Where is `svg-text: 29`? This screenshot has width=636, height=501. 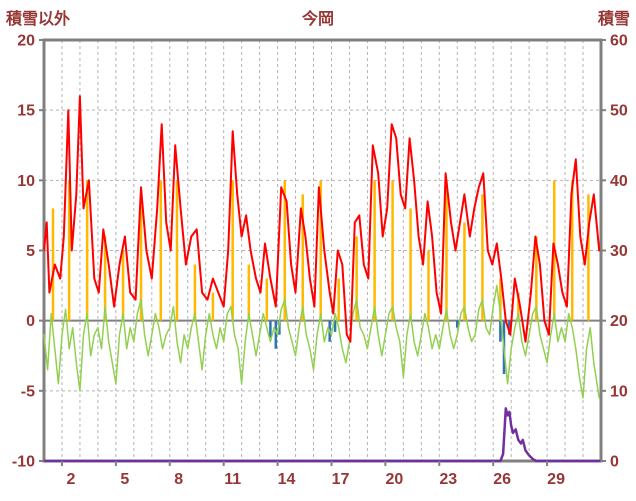 svg-text: 29 is located at coordinates (556, 479).